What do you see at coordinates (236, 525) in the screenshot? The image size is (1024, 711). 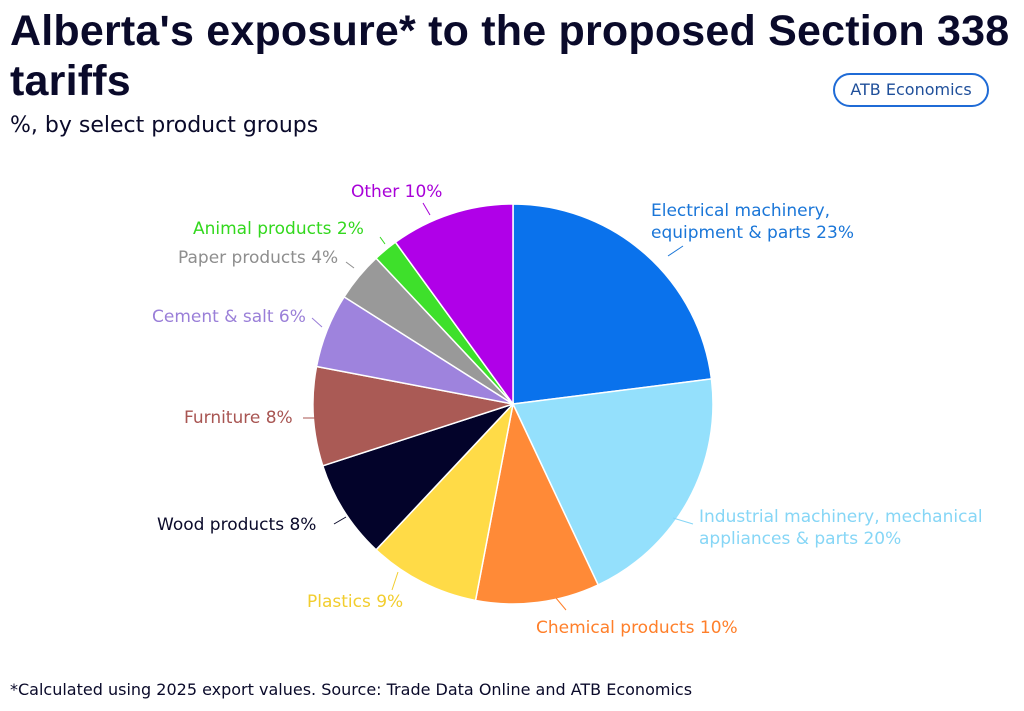 I see `slice-label-4: Wood products 8%` at bounding box center [236, 525].